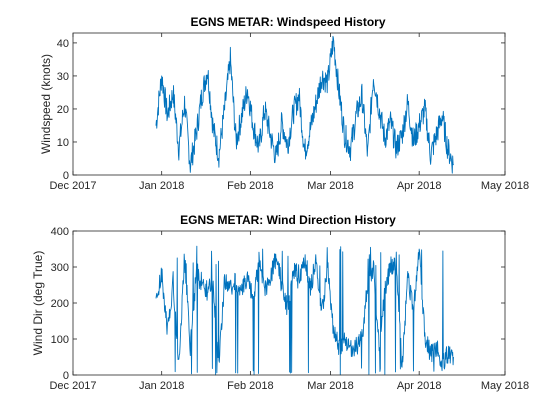 Image resolution: width=560 pixels, height=420 pixels. What do you see at coordinates (38, 303) in the screenshot?
I see `y-axis-label: Wind Dir (deg True)` at bounding box center [38, 303].